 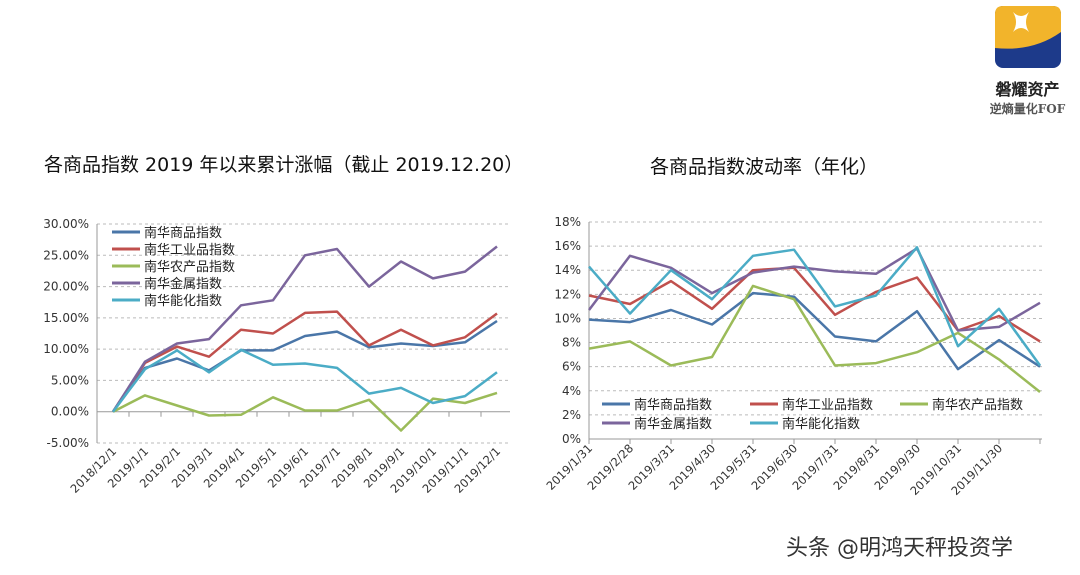 I want to click on y-tick-label: 20.00%, so click(x=66, y=287).